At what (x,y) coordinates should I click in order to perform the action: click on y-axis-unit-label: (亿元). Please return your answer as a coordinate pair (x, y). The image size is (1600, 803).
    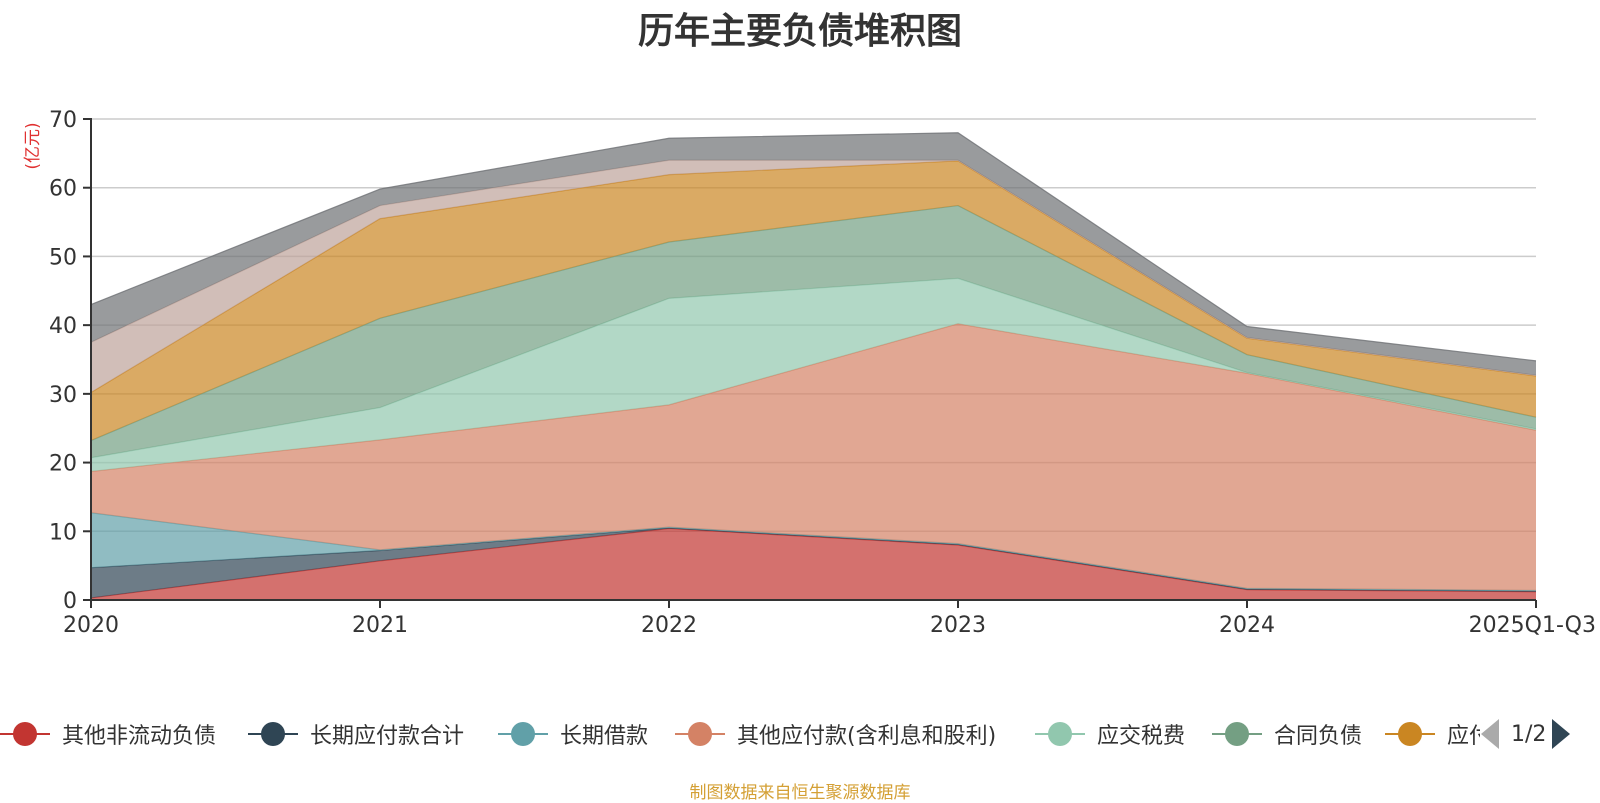
    Looking at the image, I should click on (33, 145).